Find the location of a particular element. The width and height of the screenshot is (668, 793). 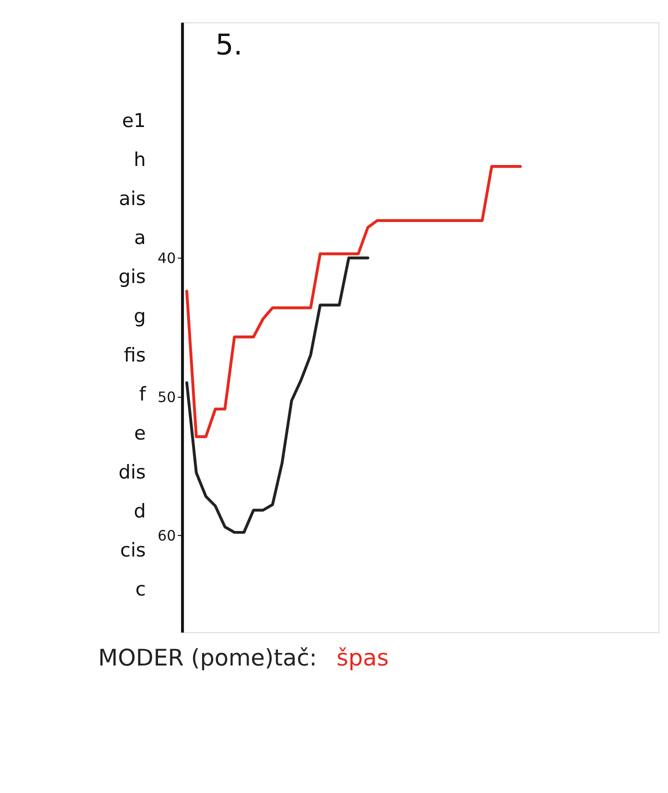

text: a is located at coordinates (140, 238).